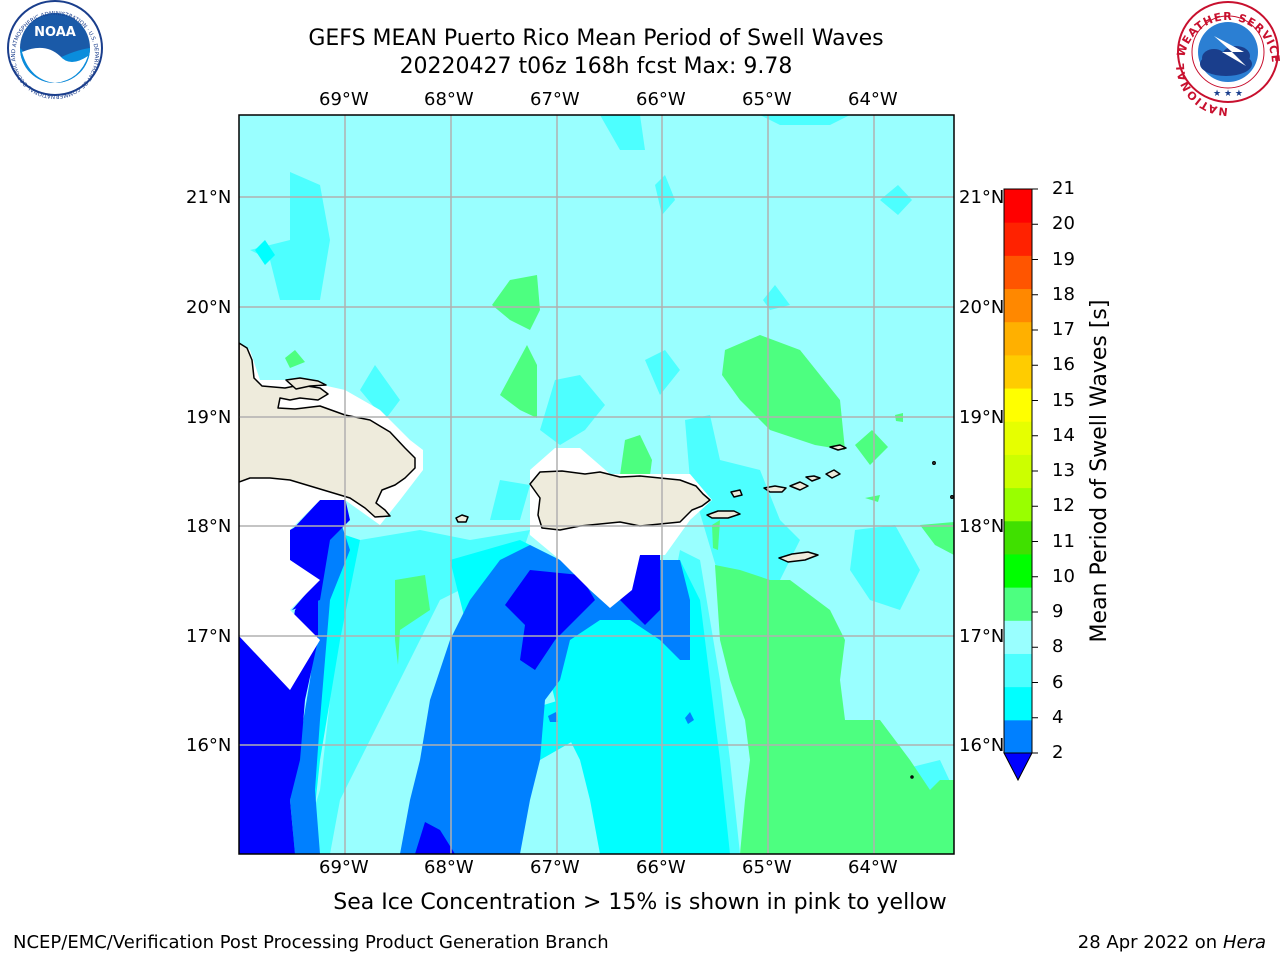 This screenshot has width=1280, height=960. Describe the element at coordinates (344, 99) in the screenshot. I see `lon-tick-top-69: 69°W` at that location.